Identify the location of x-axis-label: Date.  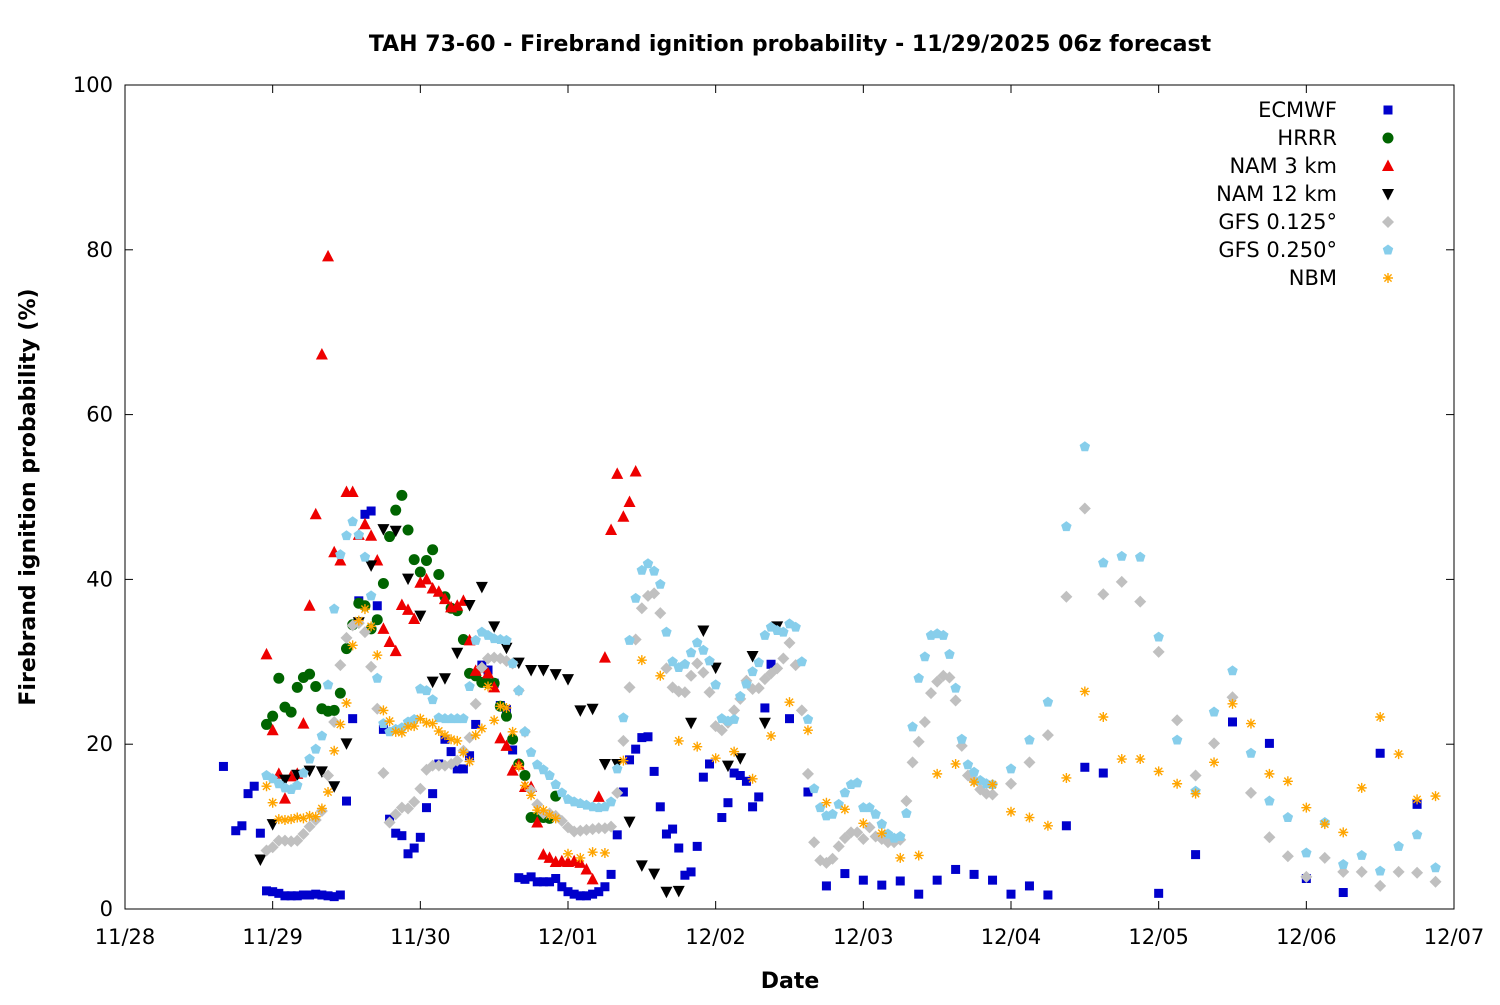
(790, 981).